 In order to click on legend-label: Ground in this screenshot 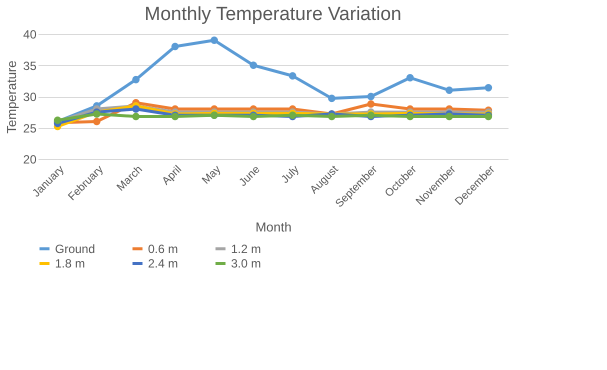, I will do `click(75, 249)`.